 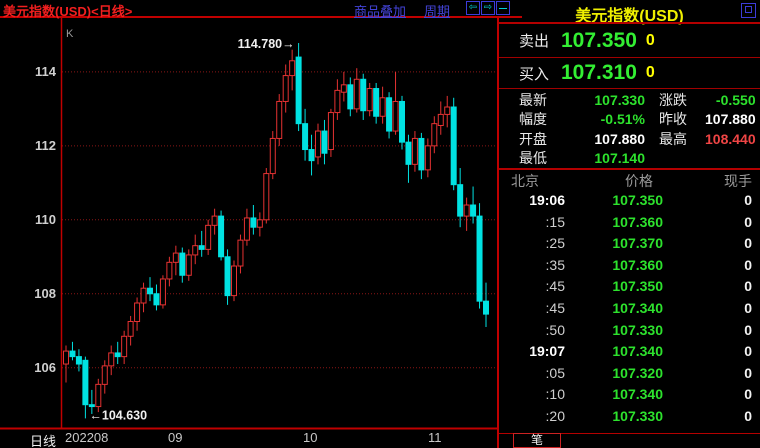 I want to click on sell-label: 卖出, so click(x=534, y=41).